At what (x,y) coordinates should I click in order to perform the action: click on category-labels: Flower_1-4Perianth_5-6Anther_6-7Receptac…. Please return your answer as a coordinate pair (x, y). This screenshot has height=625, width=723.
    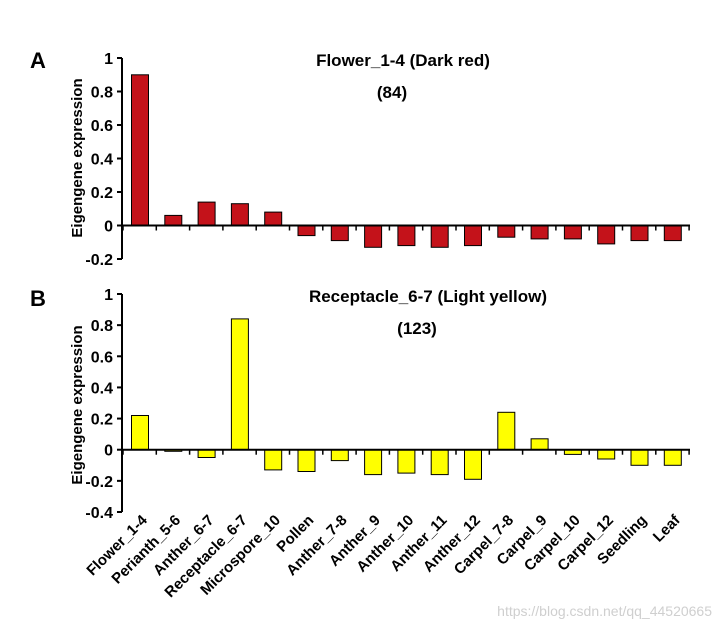
    Looking at the image, I should click on (383, 556).